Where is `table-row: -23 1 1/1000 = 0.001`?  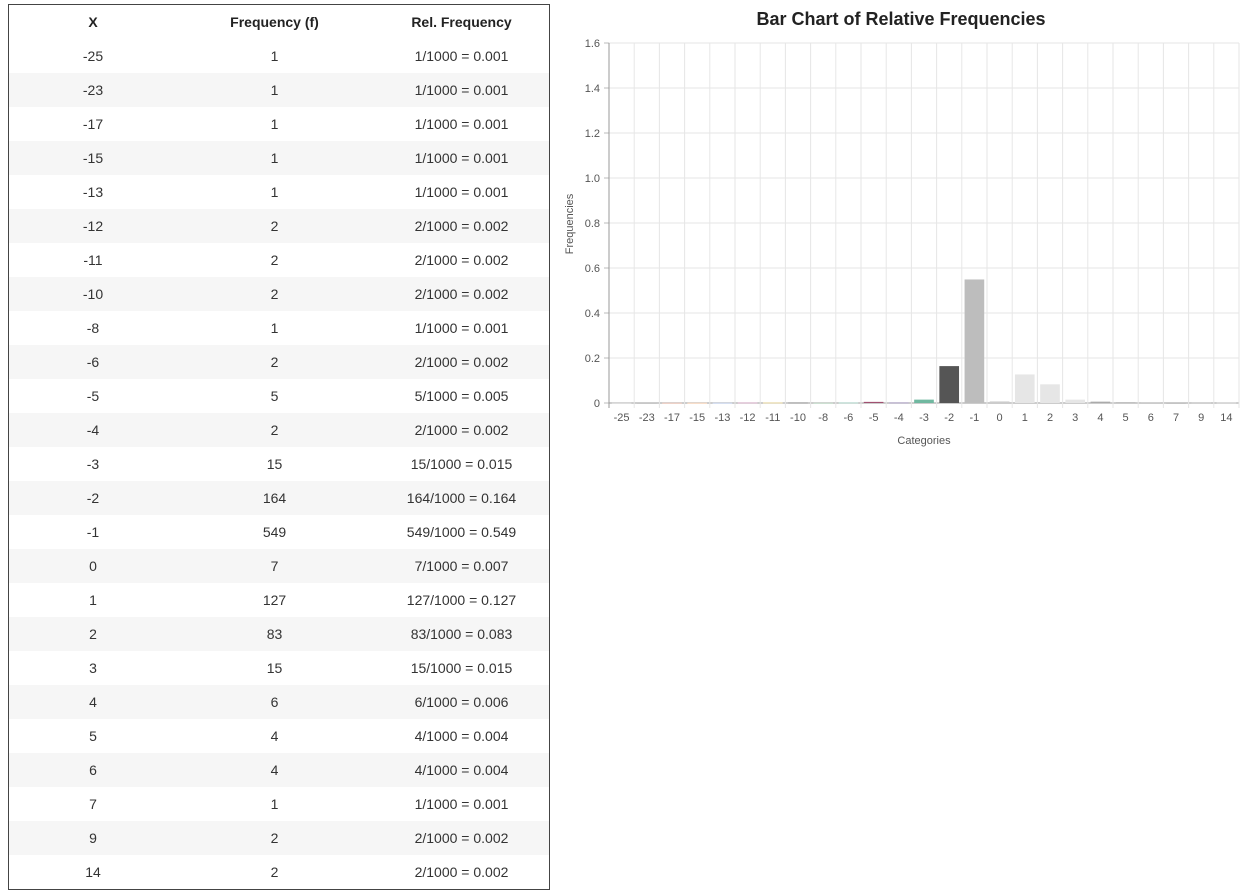
table-row: -23 1 1/1000 = 0.001 is located at coordinates (279, 90).